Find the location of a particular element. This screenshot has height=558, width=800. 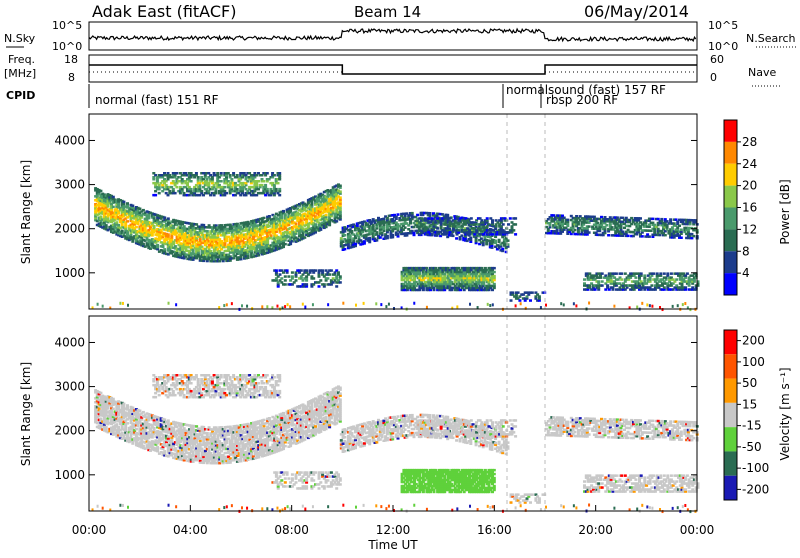

noise-panel: N.Sky 10^5 10^0 10^5 10^0 N.Search is located at coordinates (400, 36).